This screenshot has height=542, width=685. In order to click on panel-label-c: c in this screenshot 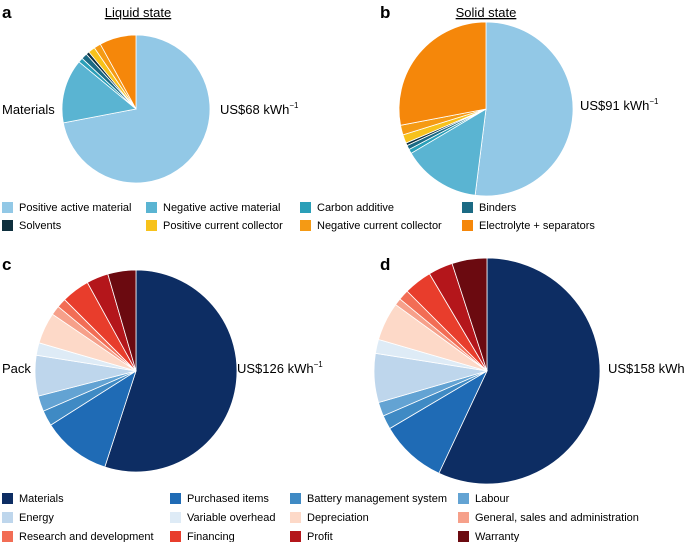, I will do `click(6, 264)`.